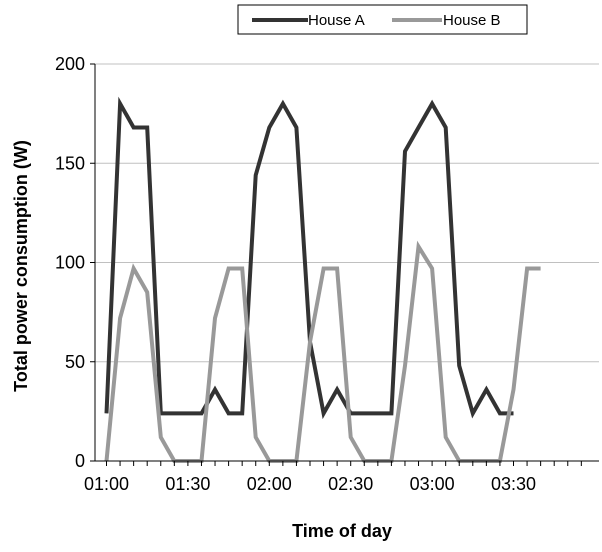 The width and height of the screenshot is (602, 552). Describe the element at coordinates (70, 263) in the screenshot. I see `y-tick-label: 100` at that location.